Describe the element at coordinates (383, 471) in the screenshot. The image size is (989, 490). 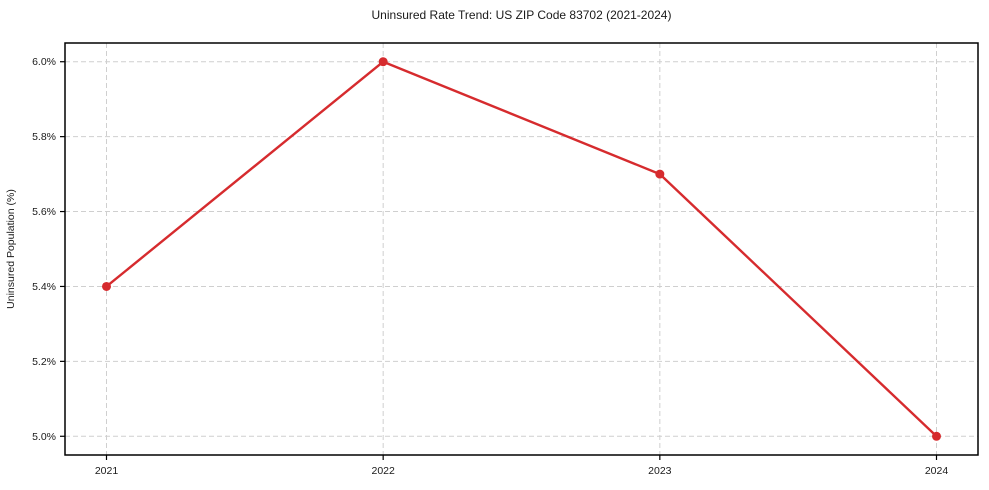
I see `x-tick-label: 2022` at that location.